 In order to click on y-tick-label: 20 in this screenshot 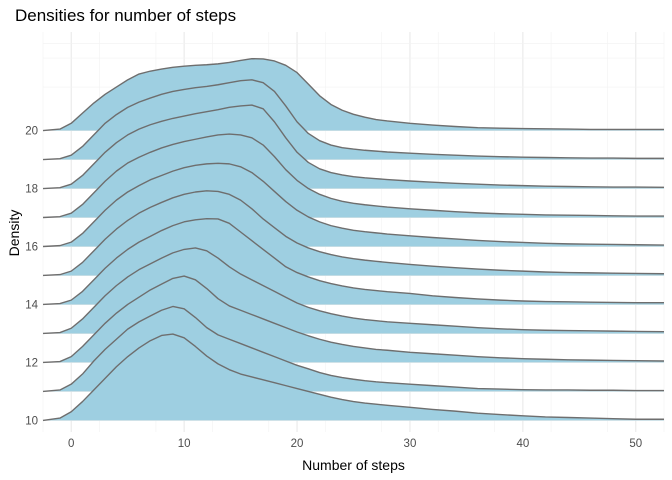, I will do `click(31, 132)`.